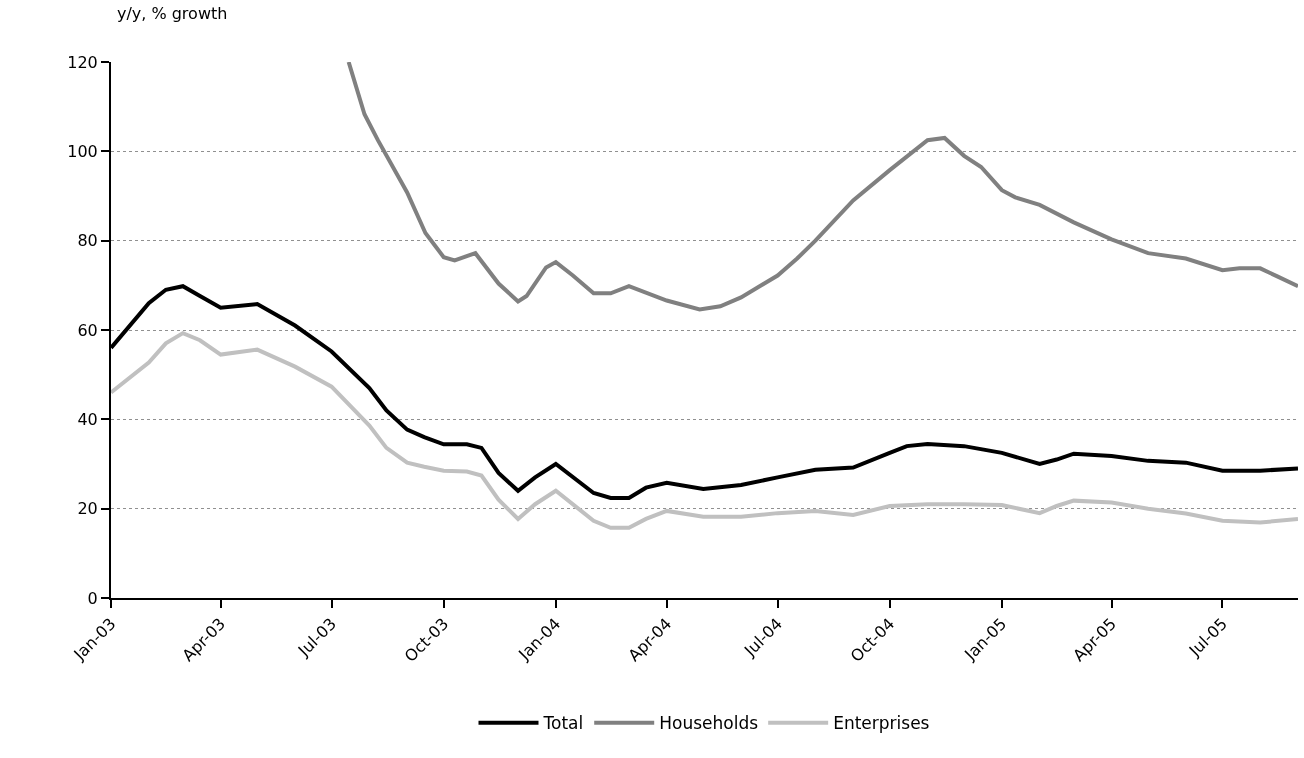  What do you see at coordinates (881, 723) in the screenshot?
I see `legend-label: Enterprises` at bounding box center [881, 723].